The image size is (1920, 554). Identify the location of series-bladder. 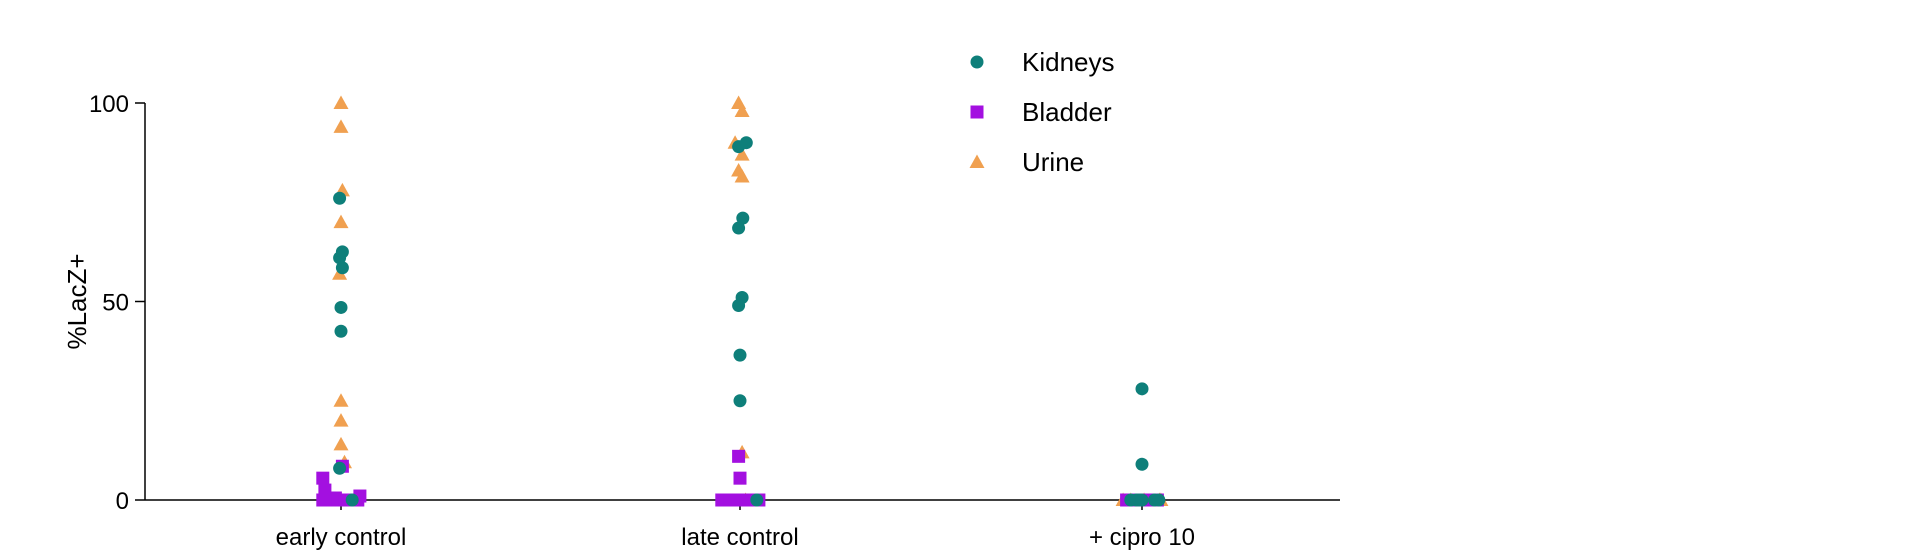
(740, 478).